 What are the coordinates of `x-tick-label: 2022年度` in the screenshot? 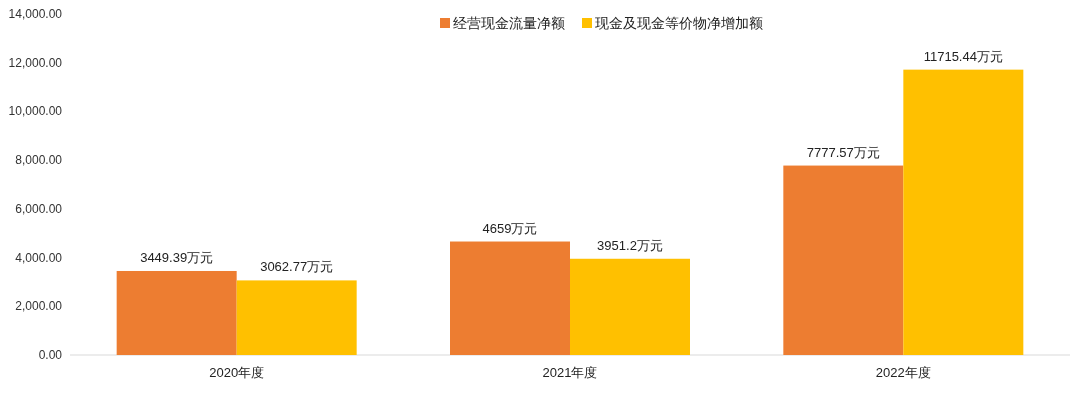 It's located at (903, 372).